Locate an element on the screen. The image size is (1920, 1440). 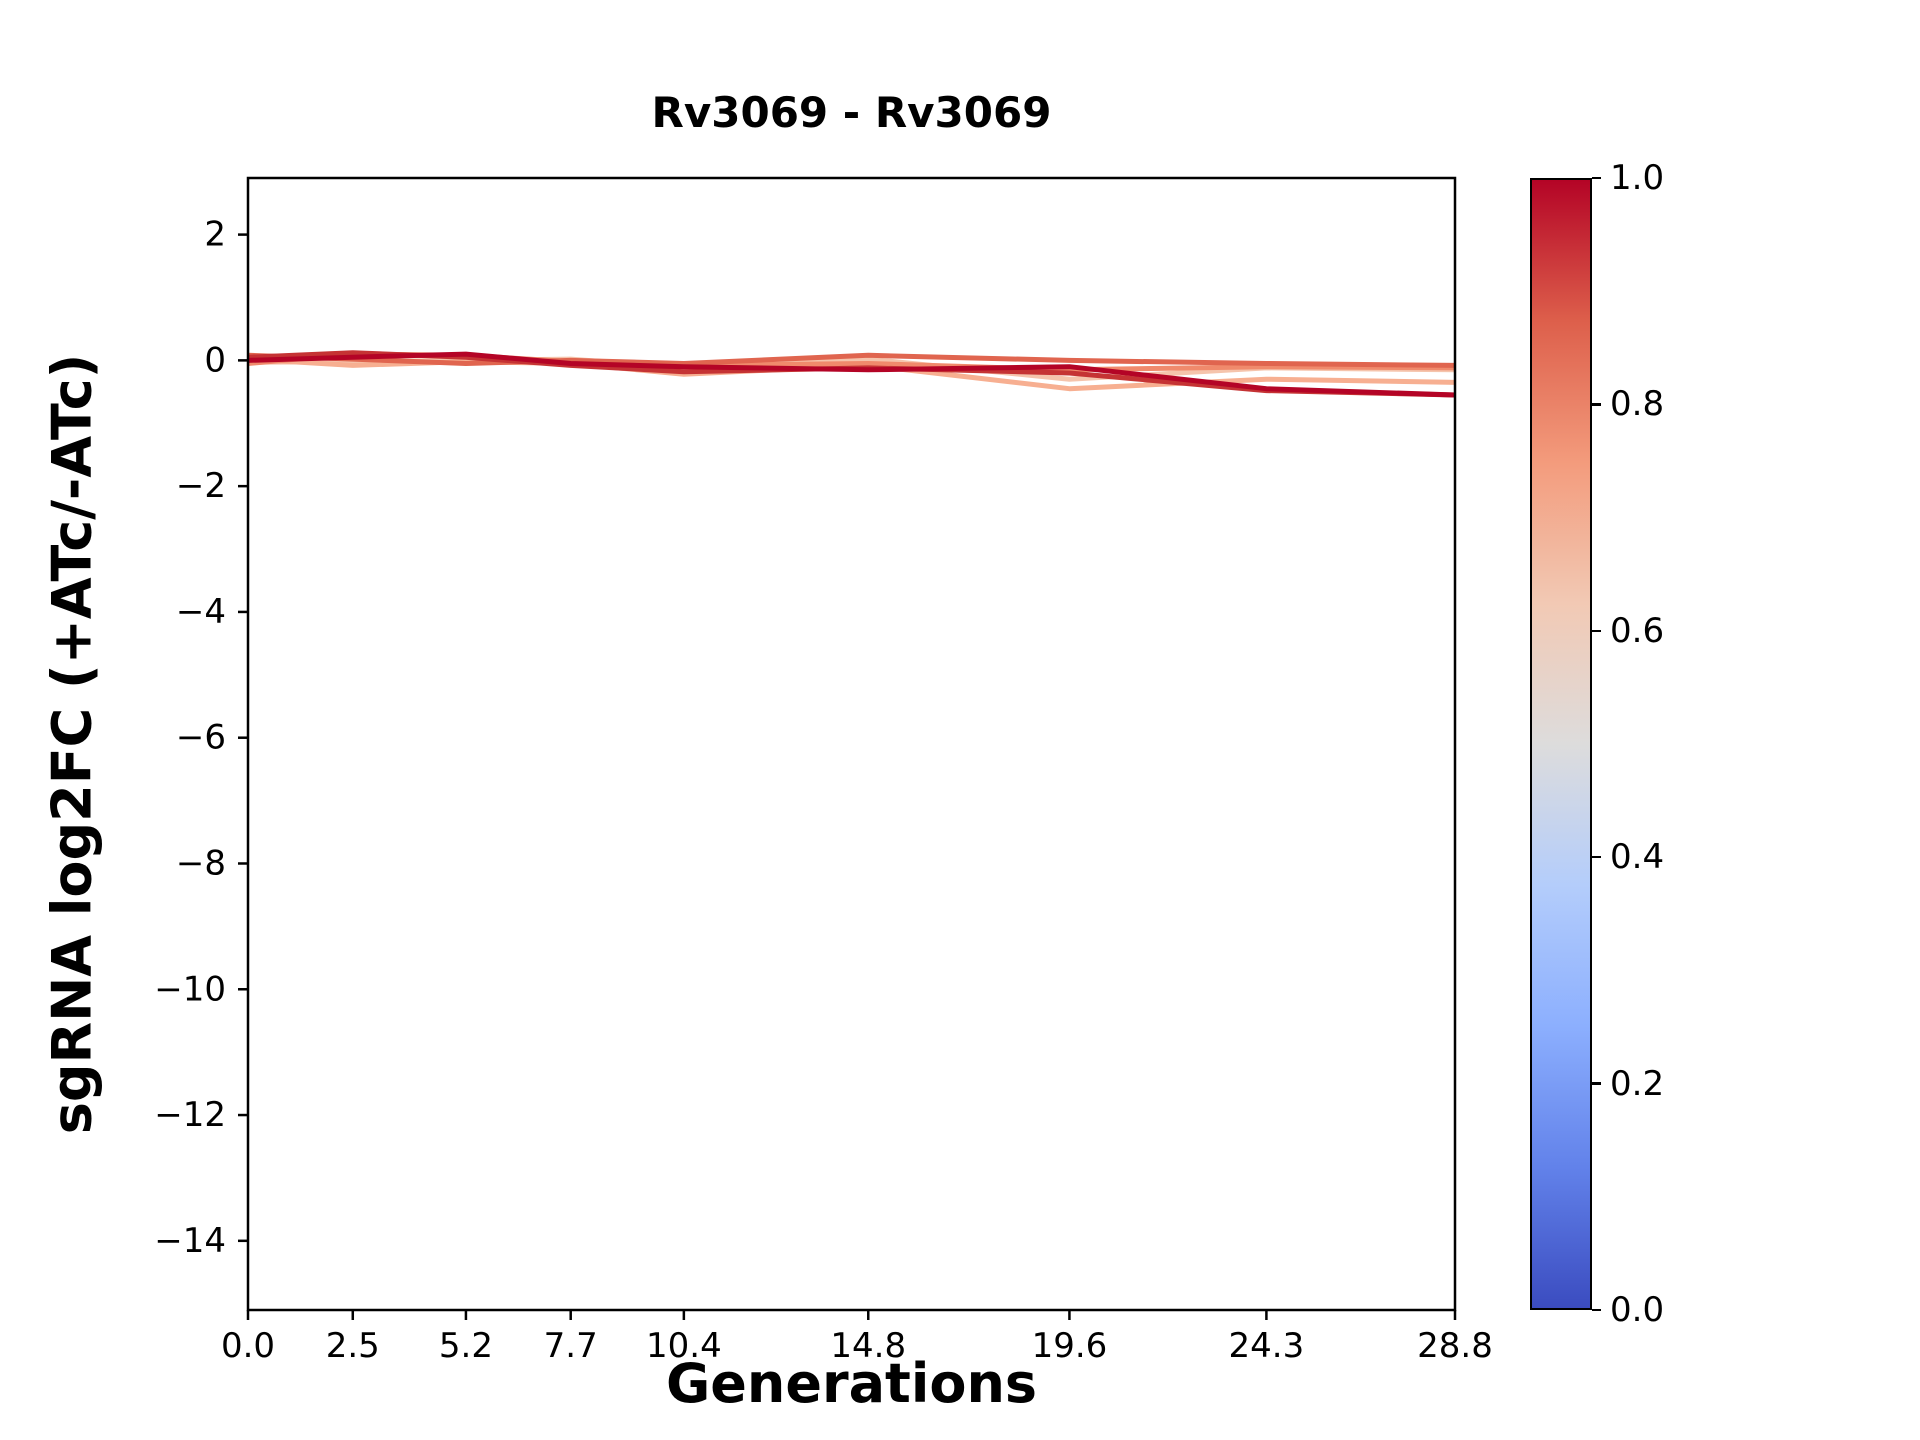
tick-label: 0.0 is located at coordinates (248, 1346).